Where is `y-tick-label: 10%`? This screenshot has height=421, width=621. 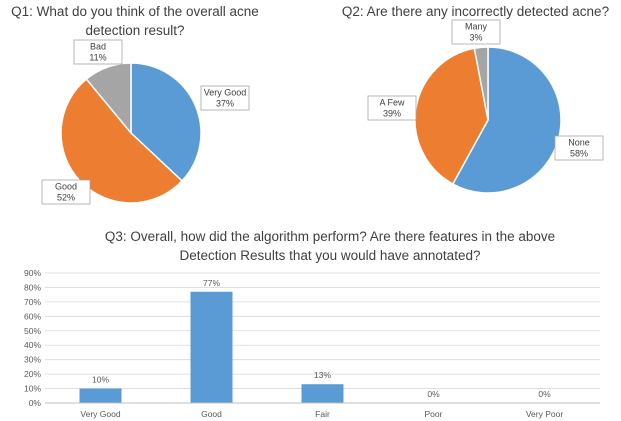 y-tick-label: 10% is located at coordinates (32, 389).